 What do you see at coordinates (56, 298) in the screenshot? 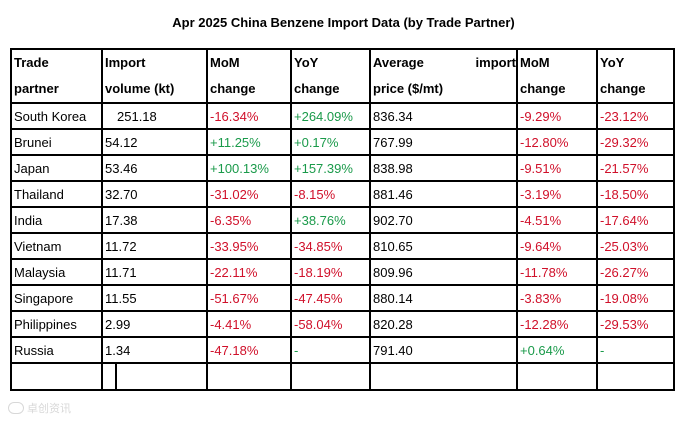
I see `cell-partner: Singapore` at bounding box center [56, 298].